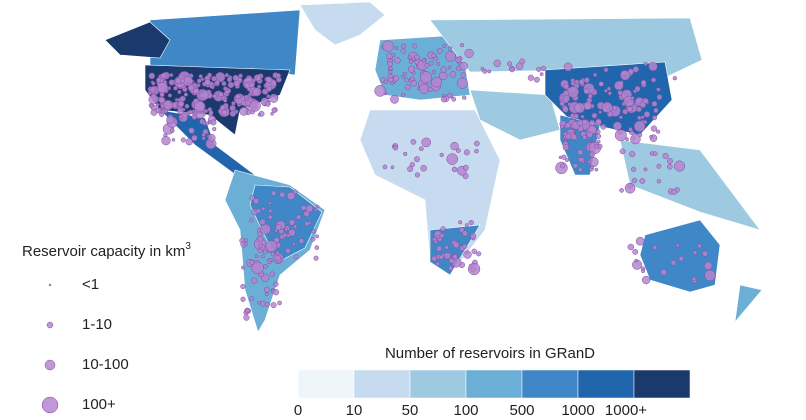  I want to click on colorbar-label: 500, so click(521, 410).